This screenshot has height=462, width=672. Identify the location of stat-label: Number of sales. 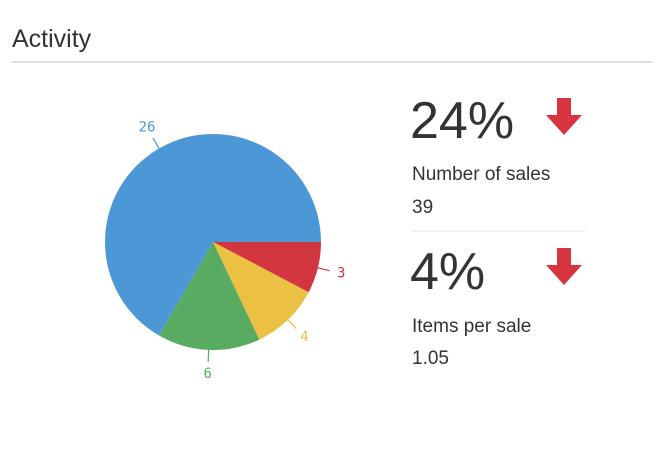
(481, 174).